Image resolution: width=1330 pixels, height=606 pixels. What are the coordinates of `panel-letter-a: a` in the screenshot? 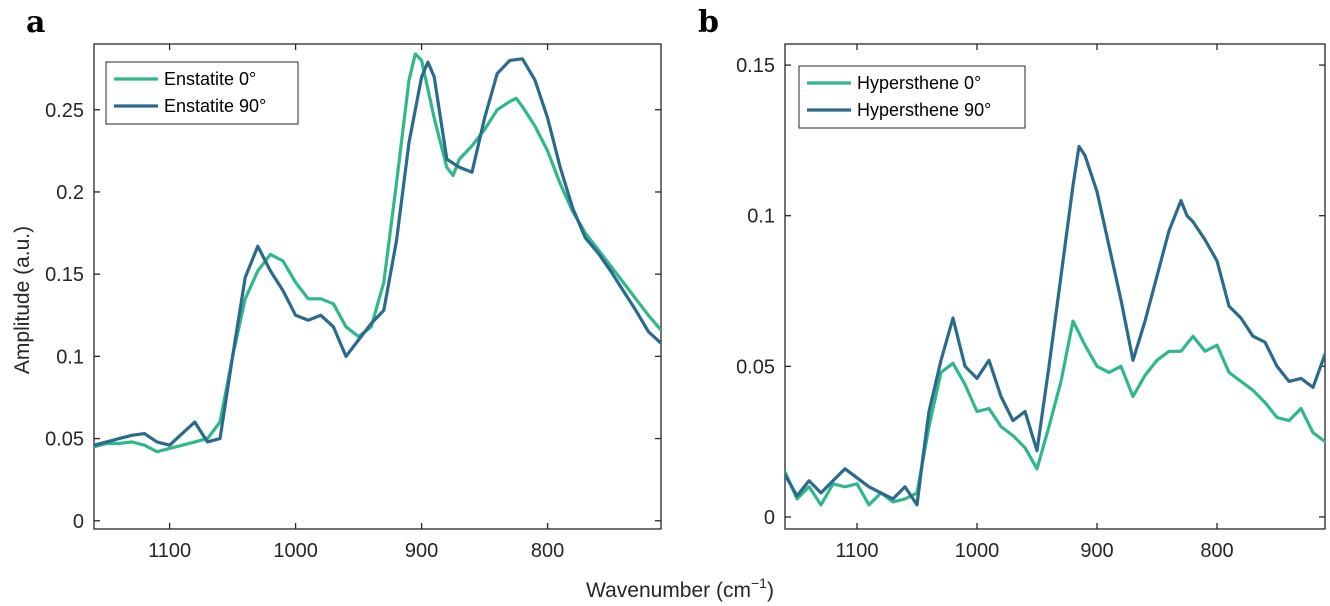 It's located at (35, 22).